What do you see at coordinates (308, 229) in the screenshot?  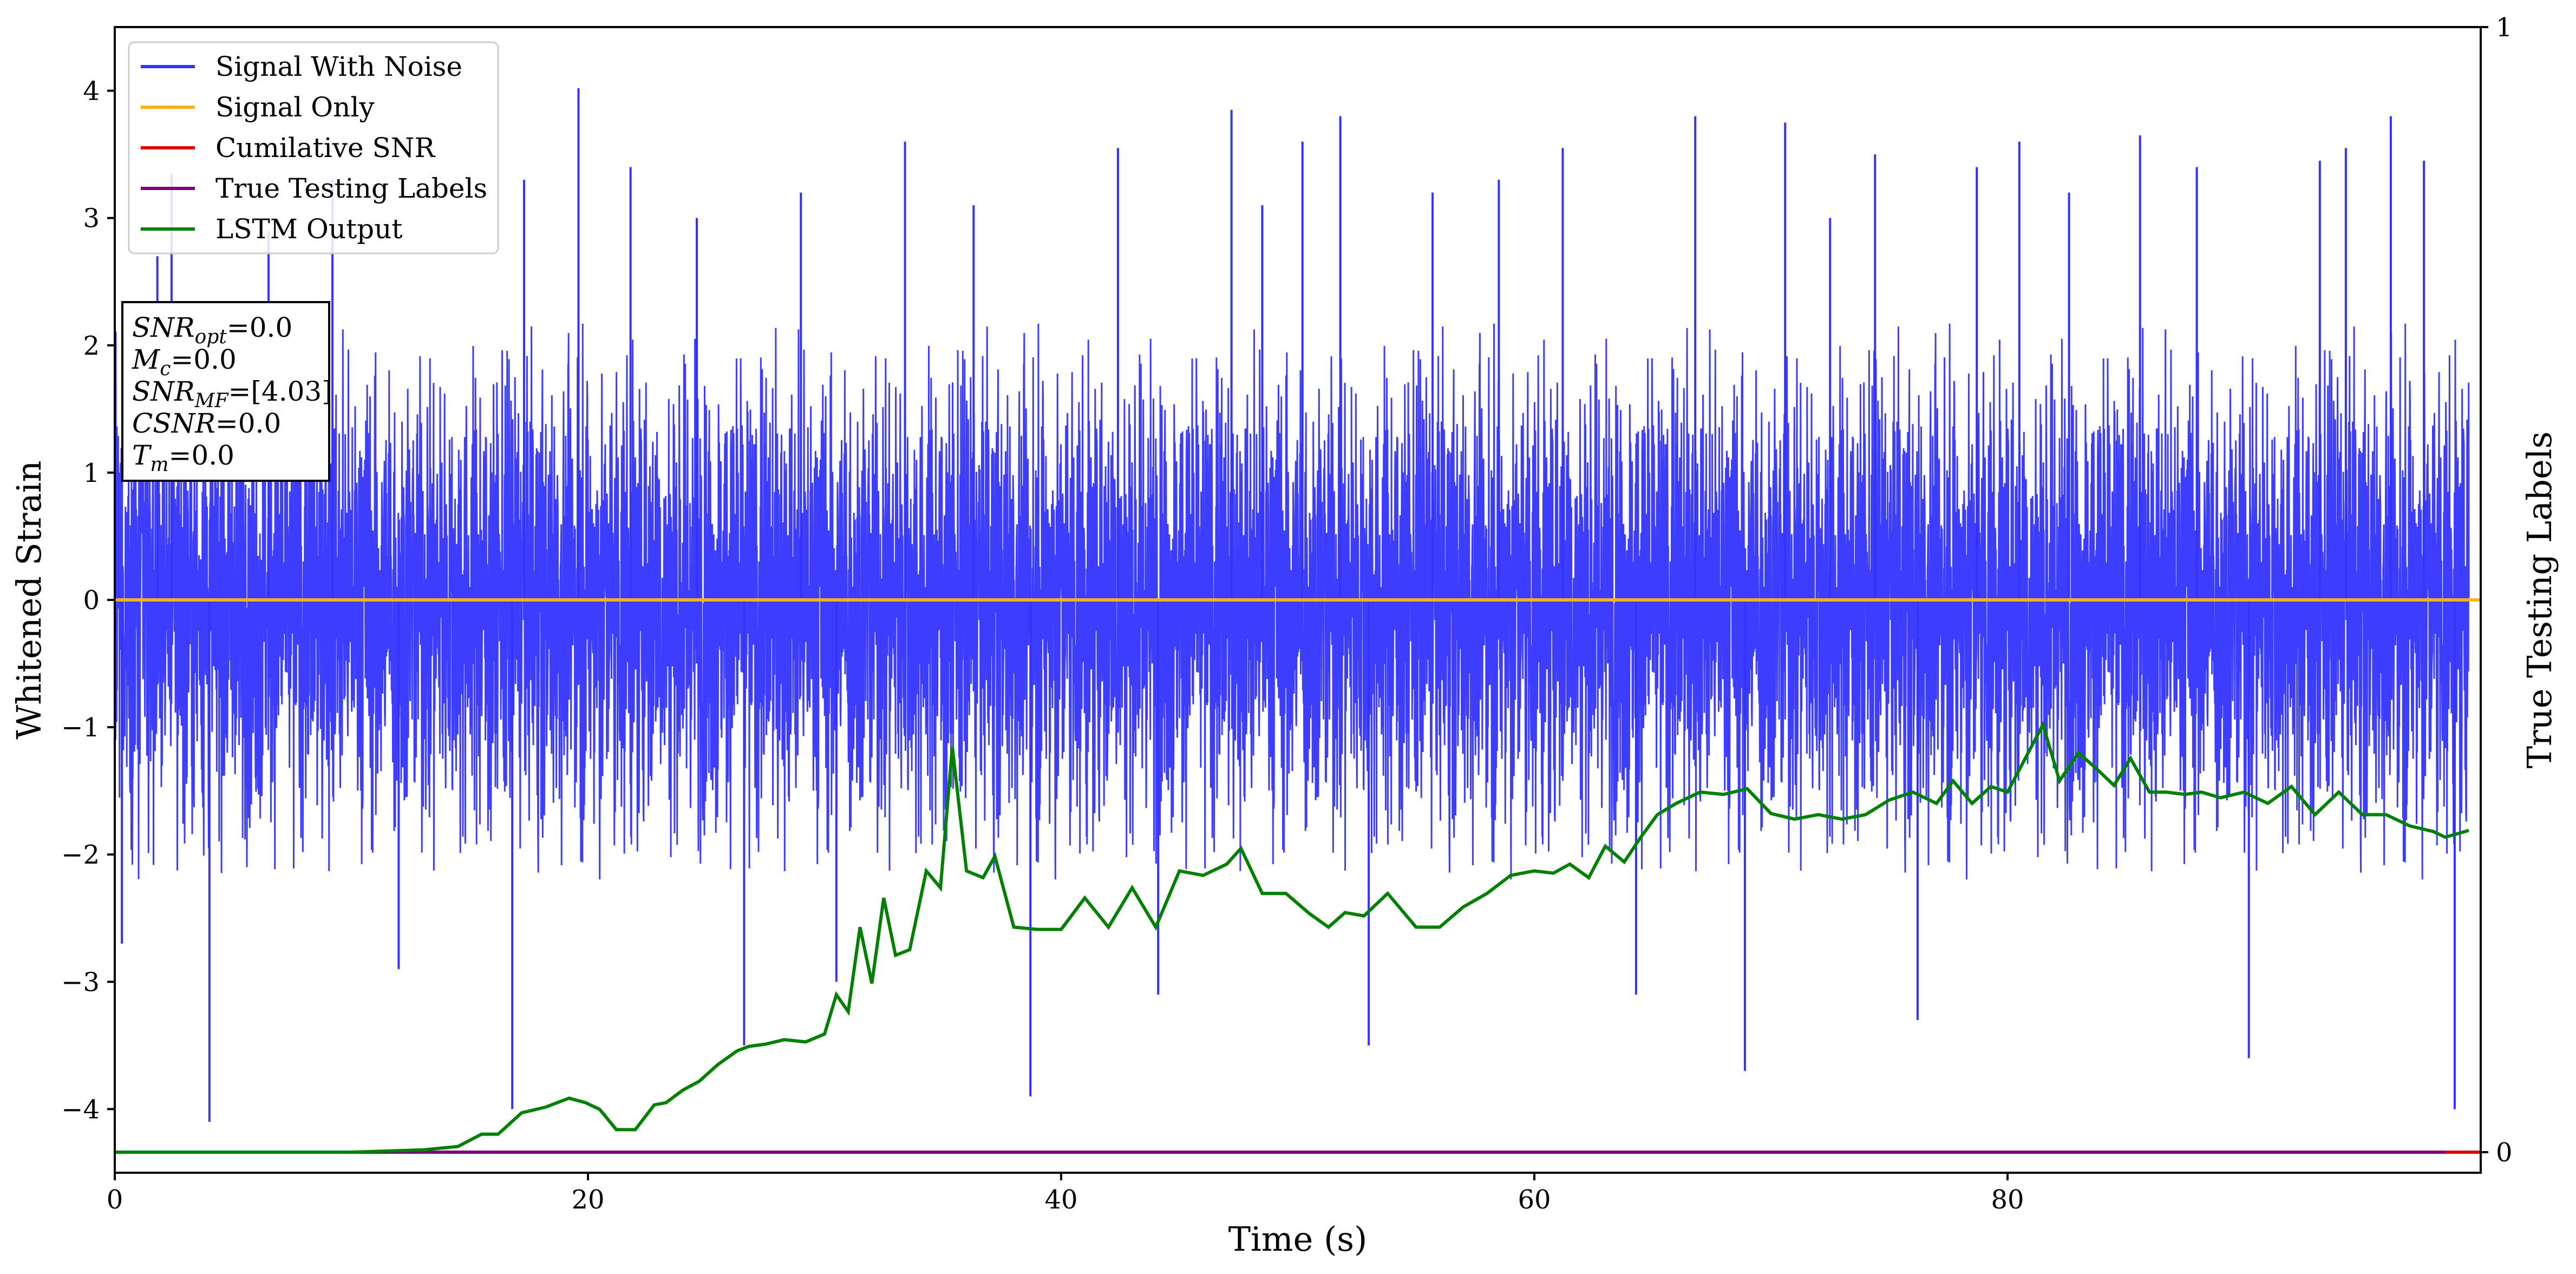 I see `legend-label: LSTM Output` at bounding box center [308, 229].